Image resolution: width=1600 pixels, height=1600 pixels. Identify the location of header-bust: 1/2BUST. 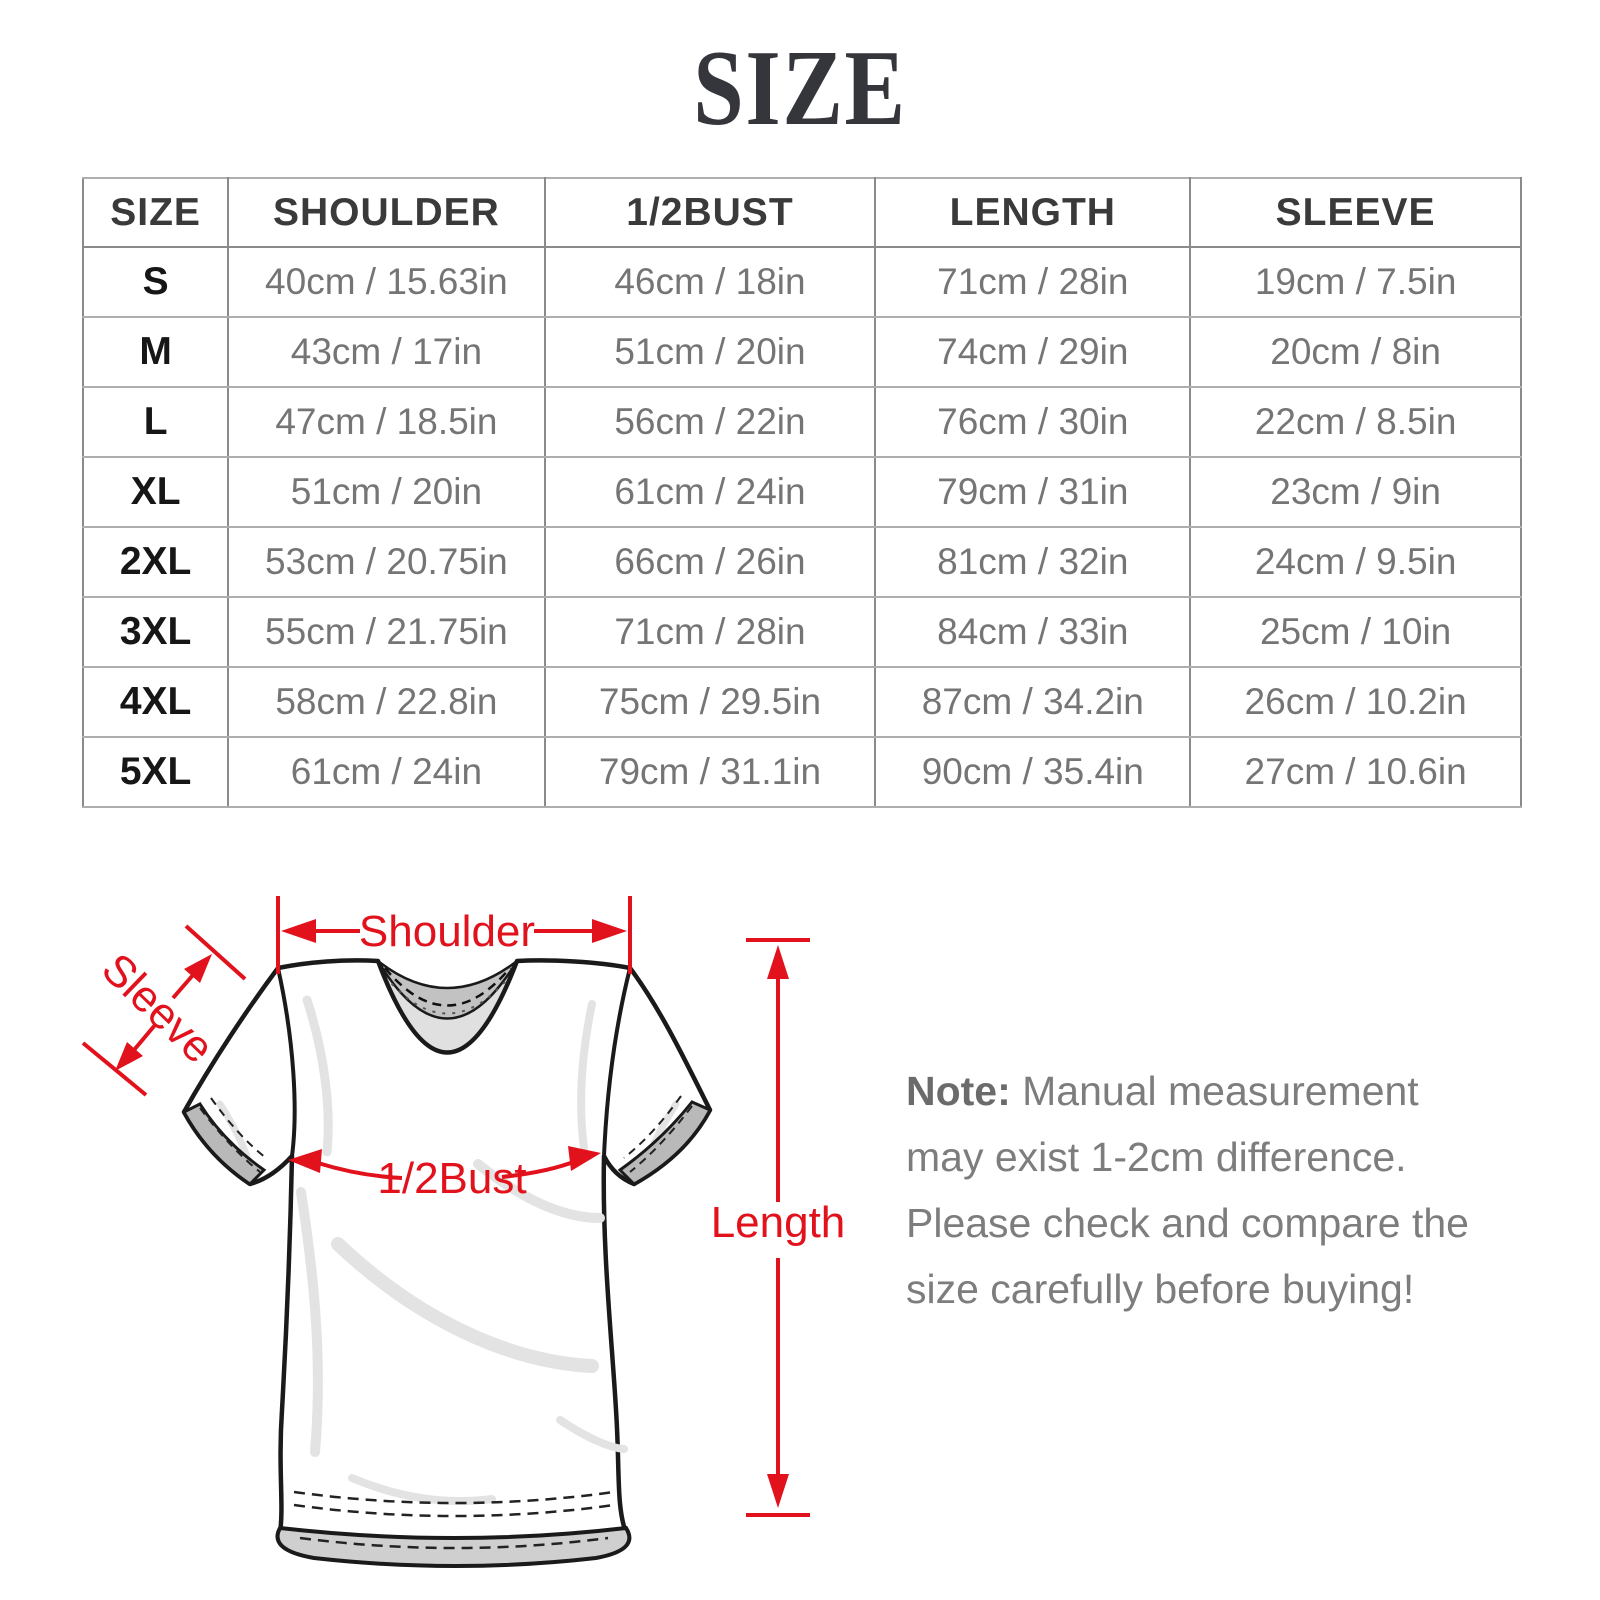
(710, 212).